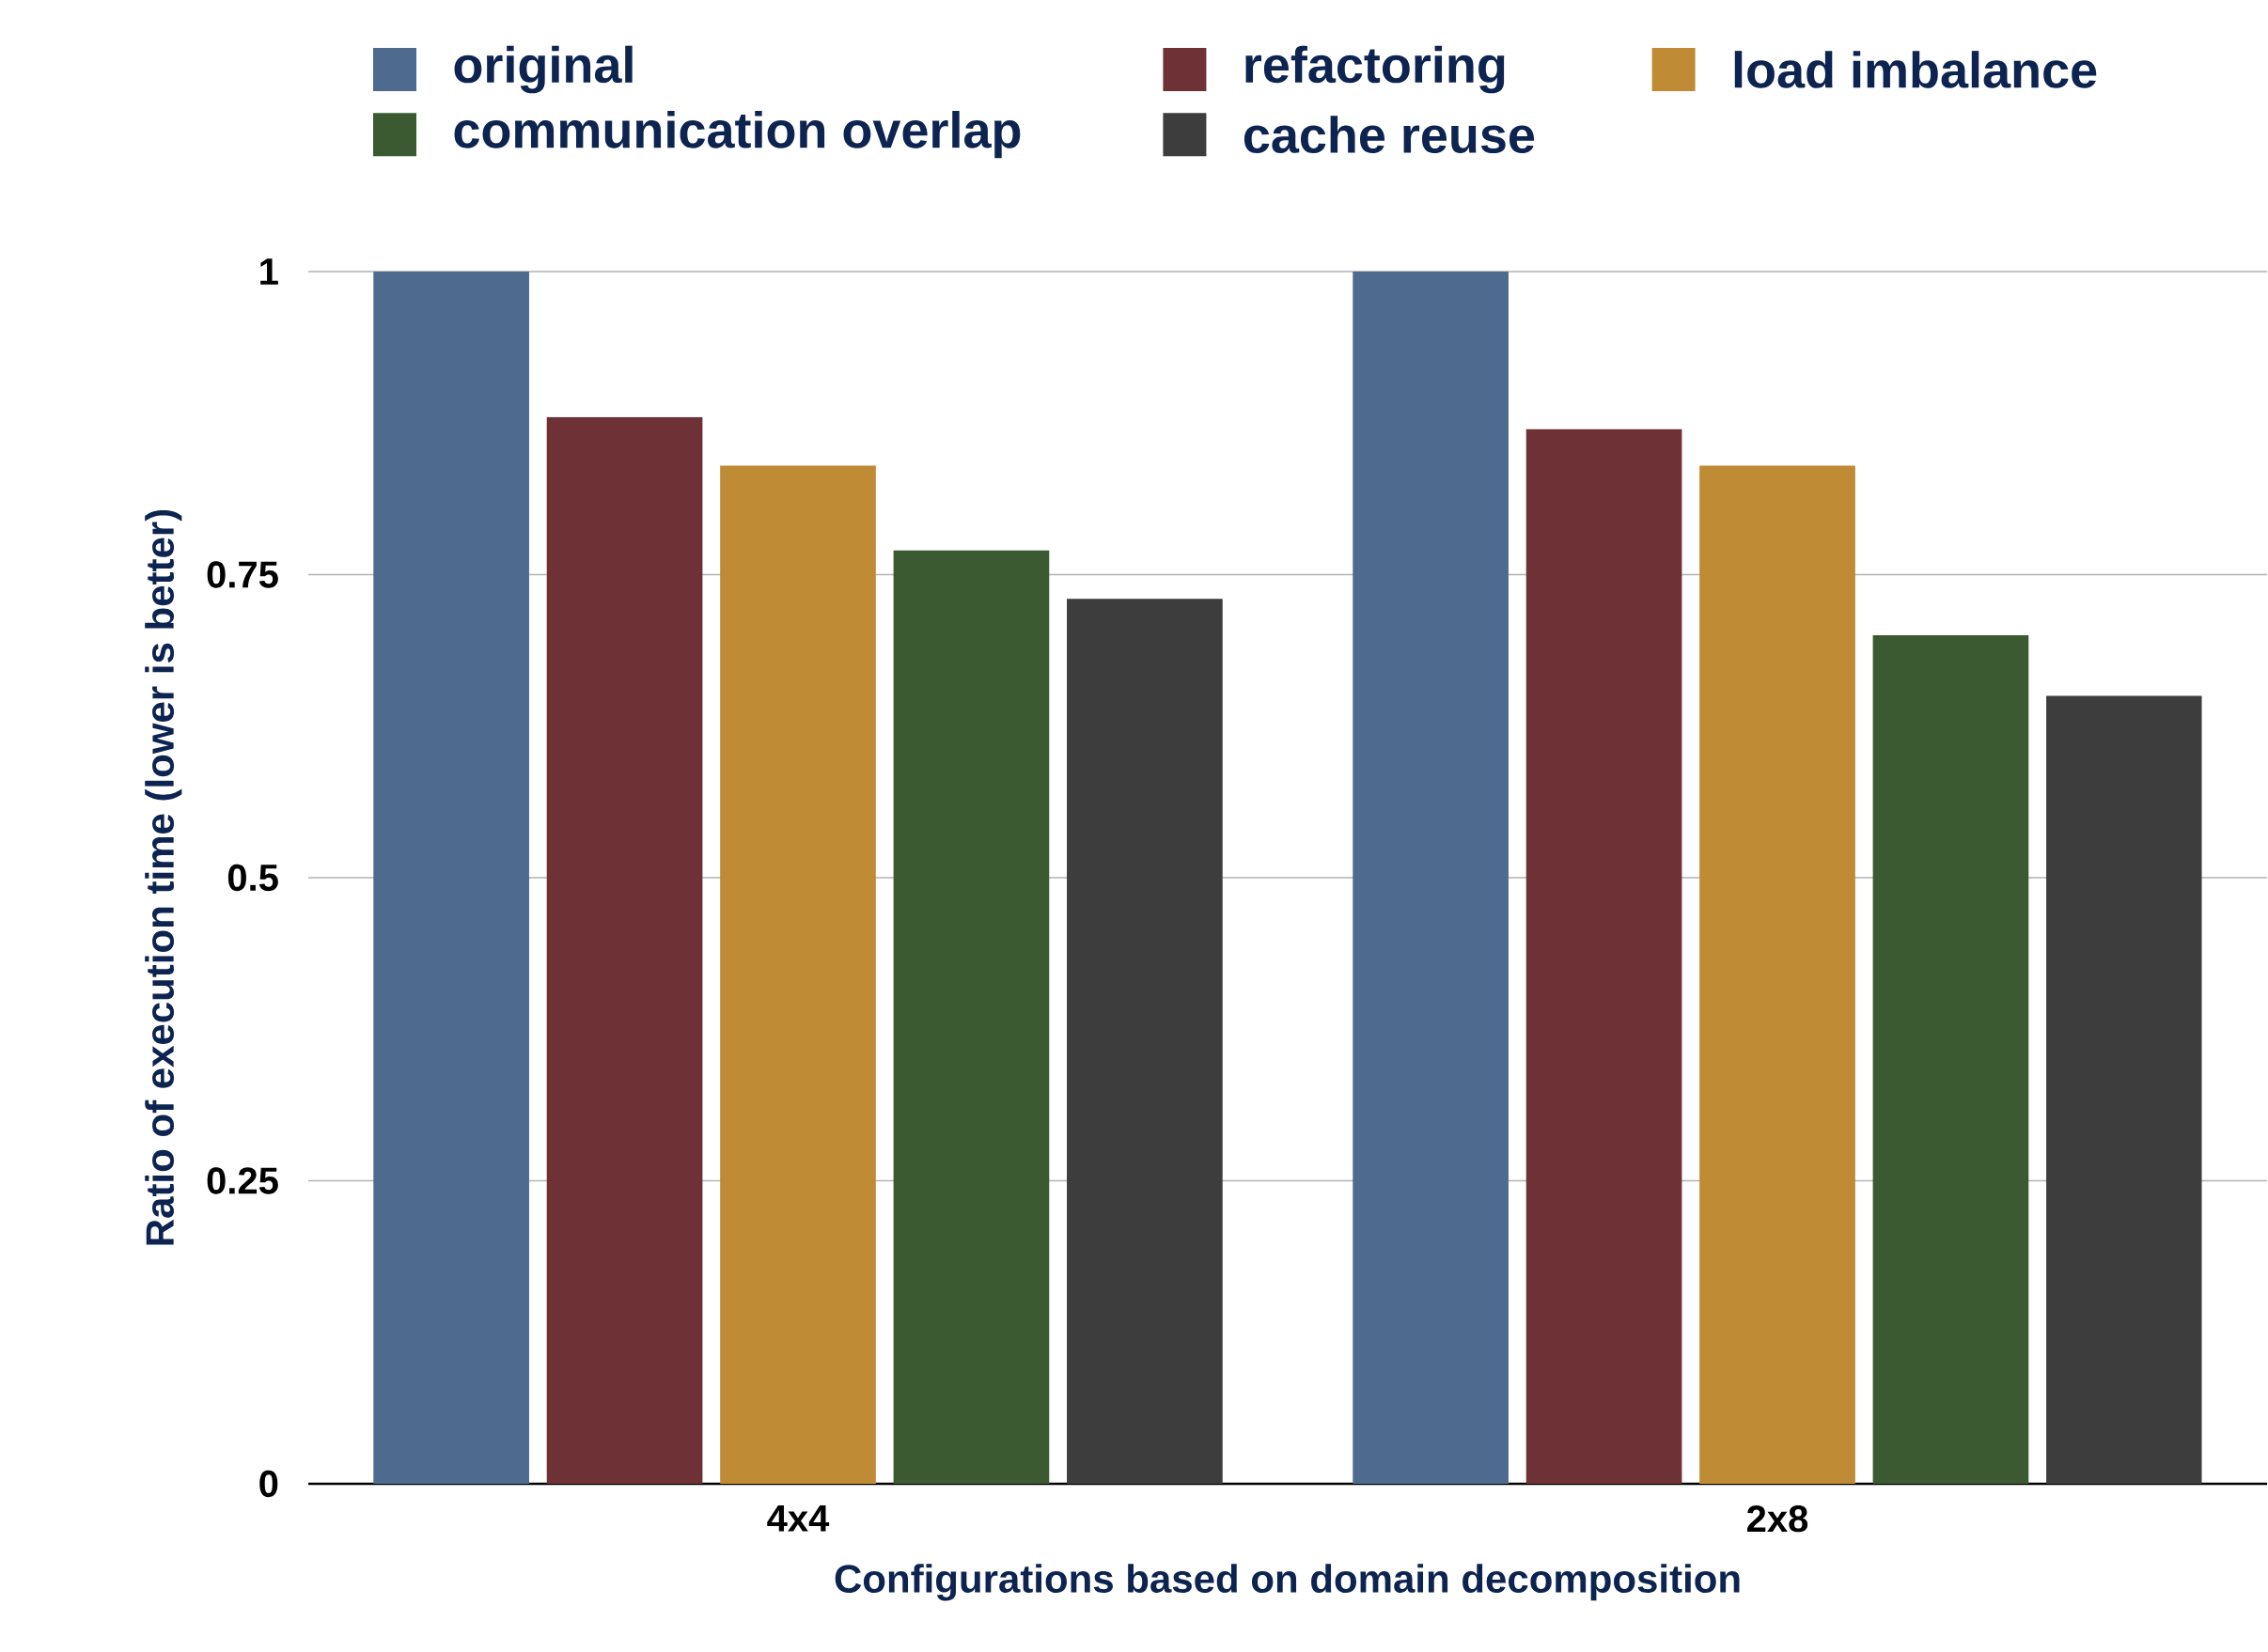 This screenshot has width=2268, height=1652. What do you see at coordinates (269, 271) in the screenshot?
I see `y-tick-label: 1` at bounding box center [269, 271].